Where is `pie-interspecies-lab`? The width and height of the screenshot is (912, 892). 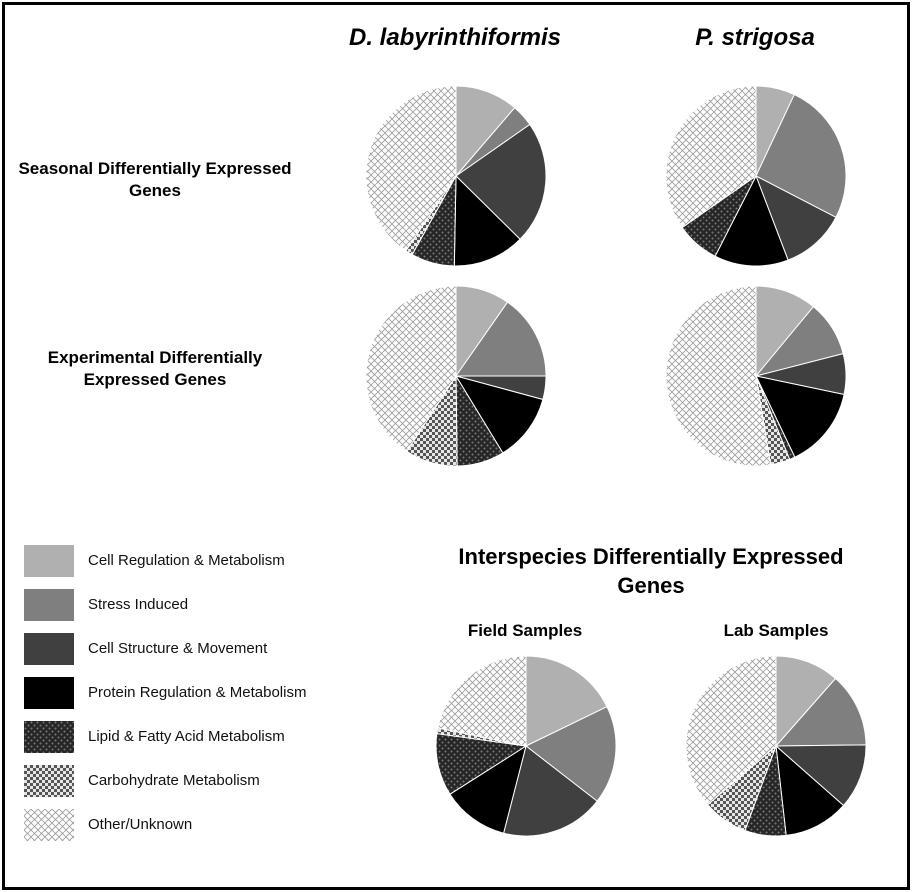 pie-interspecies-lab is located at coordinates (776, 746).